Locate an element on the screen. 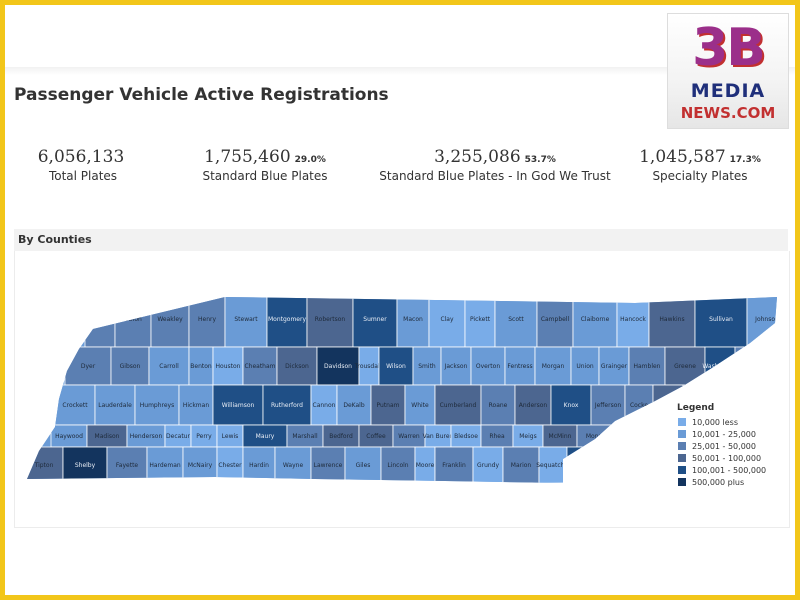 The width and height of the screenshot is (800, 600). logo-media-text: MEDIA is located at coordinates (728, 91).